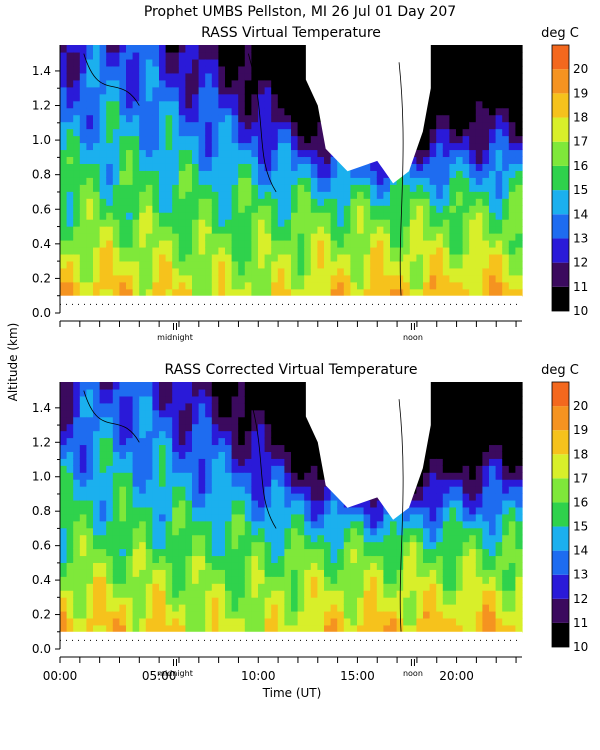 This screenshot has height=750, width=600. What do you see at coordinates (580, 287) in the screenshot?
I see `colorbar-tick-label: 11` at bounding box center [580, 287].